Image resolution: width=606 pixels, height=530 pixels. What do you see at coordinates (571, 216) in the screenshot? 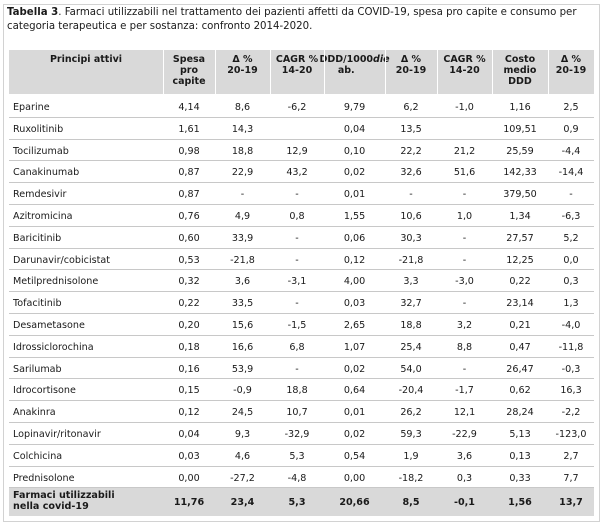
I see `value-cell: -6,3` at bounding box center [571, 216].